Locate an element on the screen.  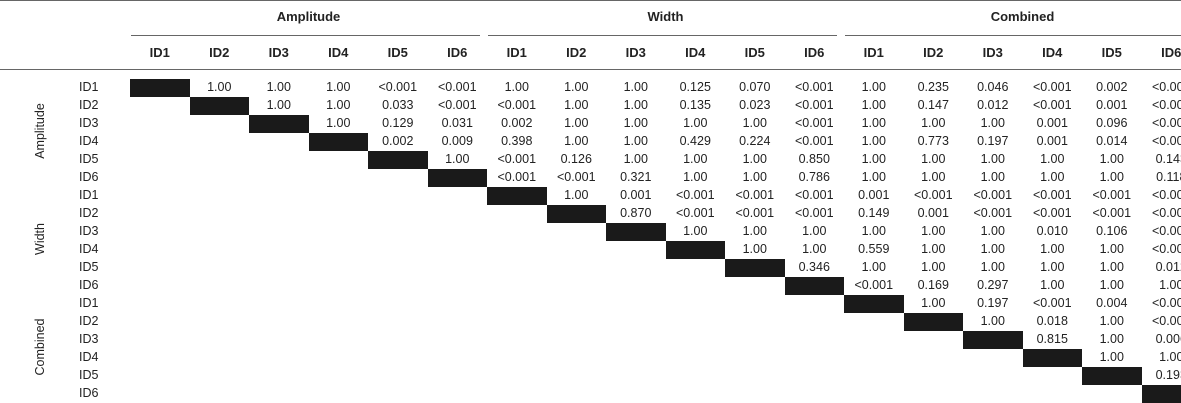
table-cell: 0.009 is located at coordinates (458, 141).